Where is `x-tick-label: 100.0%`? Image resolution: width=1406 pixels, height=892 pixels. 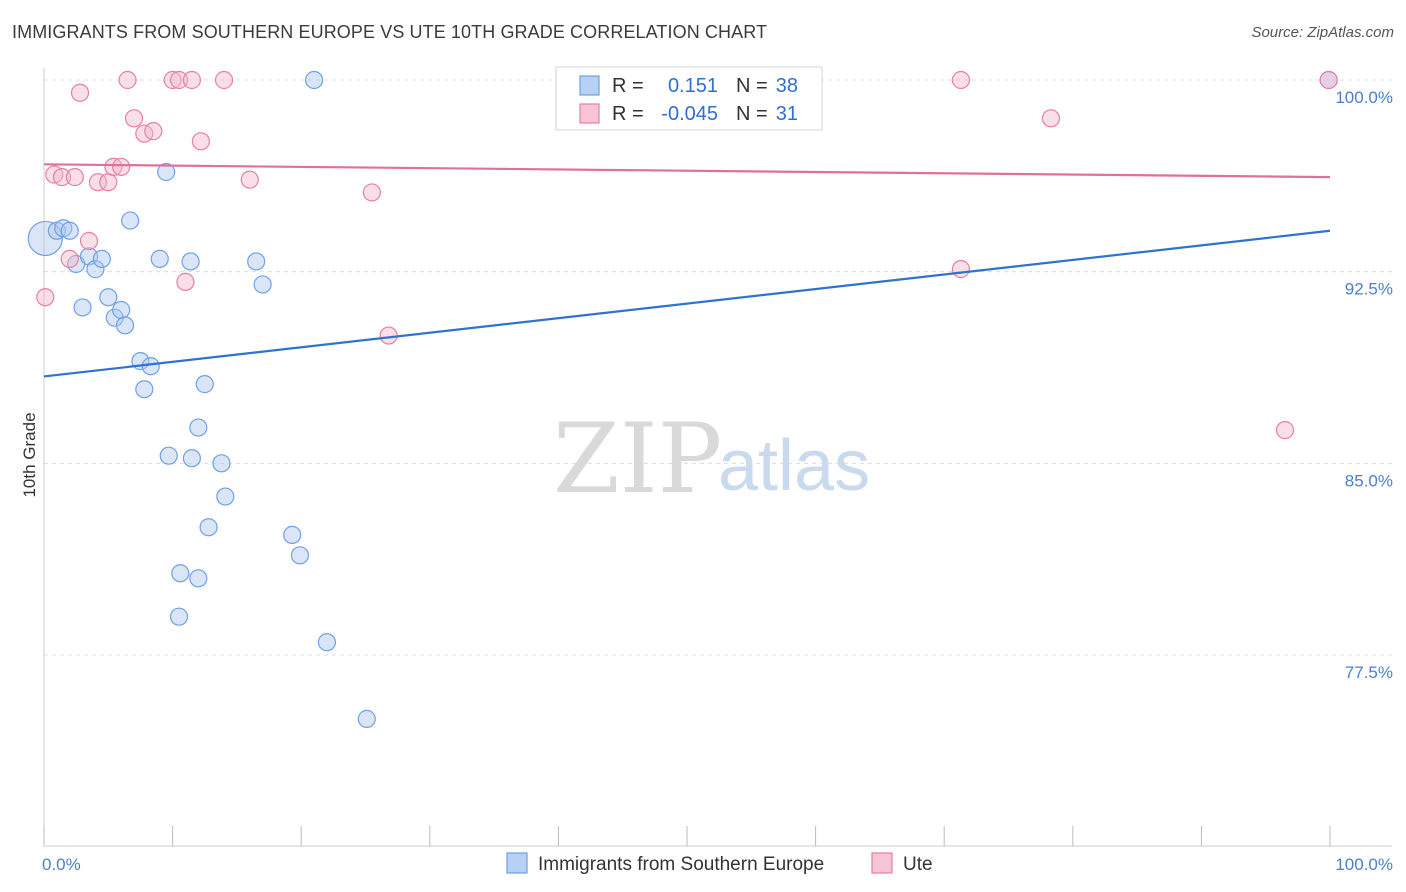
x-tick-label: 100.0% is located at coordinates (1364, 864).